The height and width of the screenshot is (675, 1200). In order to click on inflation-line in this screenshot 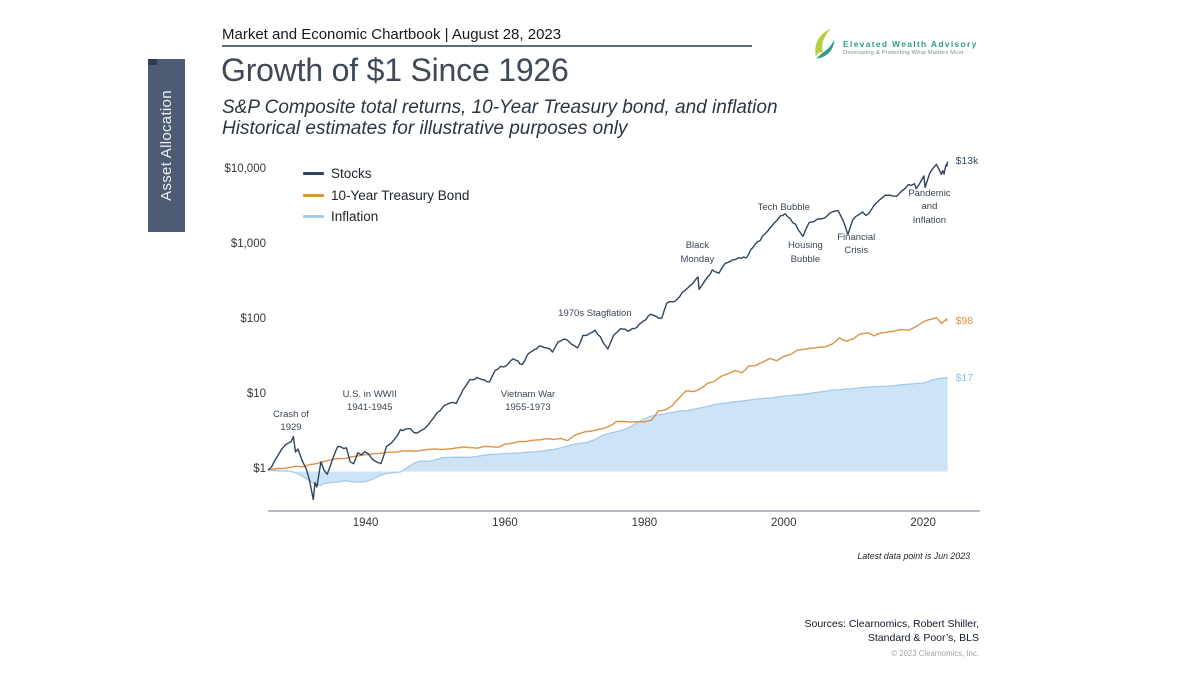, I will do `click(607, 432)`.